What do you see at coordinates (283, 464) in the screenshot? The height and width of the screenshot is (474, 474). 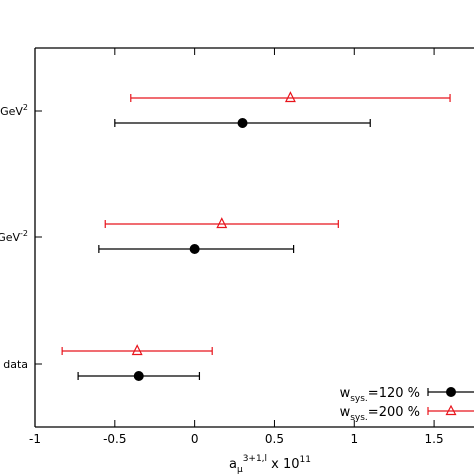 I see `x-axis-title-tail: x 10` at bounding box center [283, 464].